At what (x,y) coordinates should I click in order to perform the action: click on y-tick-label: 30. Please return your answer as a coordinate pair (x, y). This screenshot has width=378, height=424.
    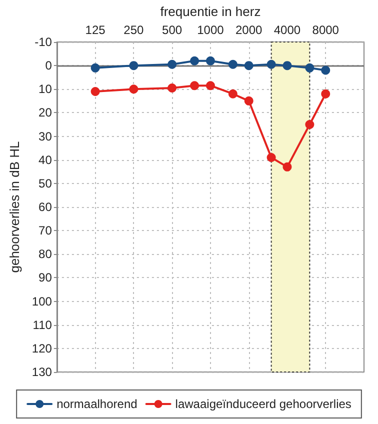
    Looking at the image, I should click on (45, 136).